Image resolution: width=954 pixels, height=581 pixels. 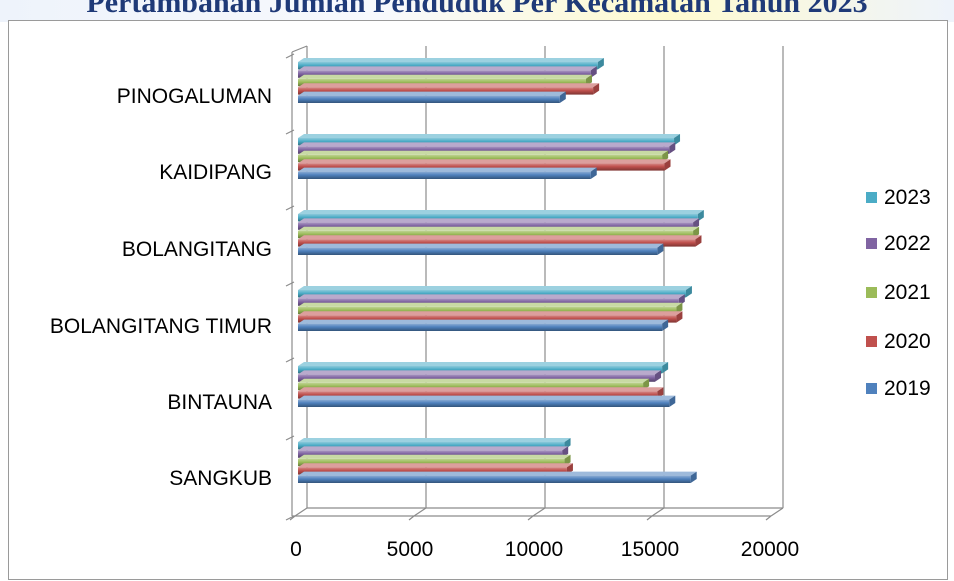 I want to click on category-label: PINOGALUMAN, so click(x=194, y=96).